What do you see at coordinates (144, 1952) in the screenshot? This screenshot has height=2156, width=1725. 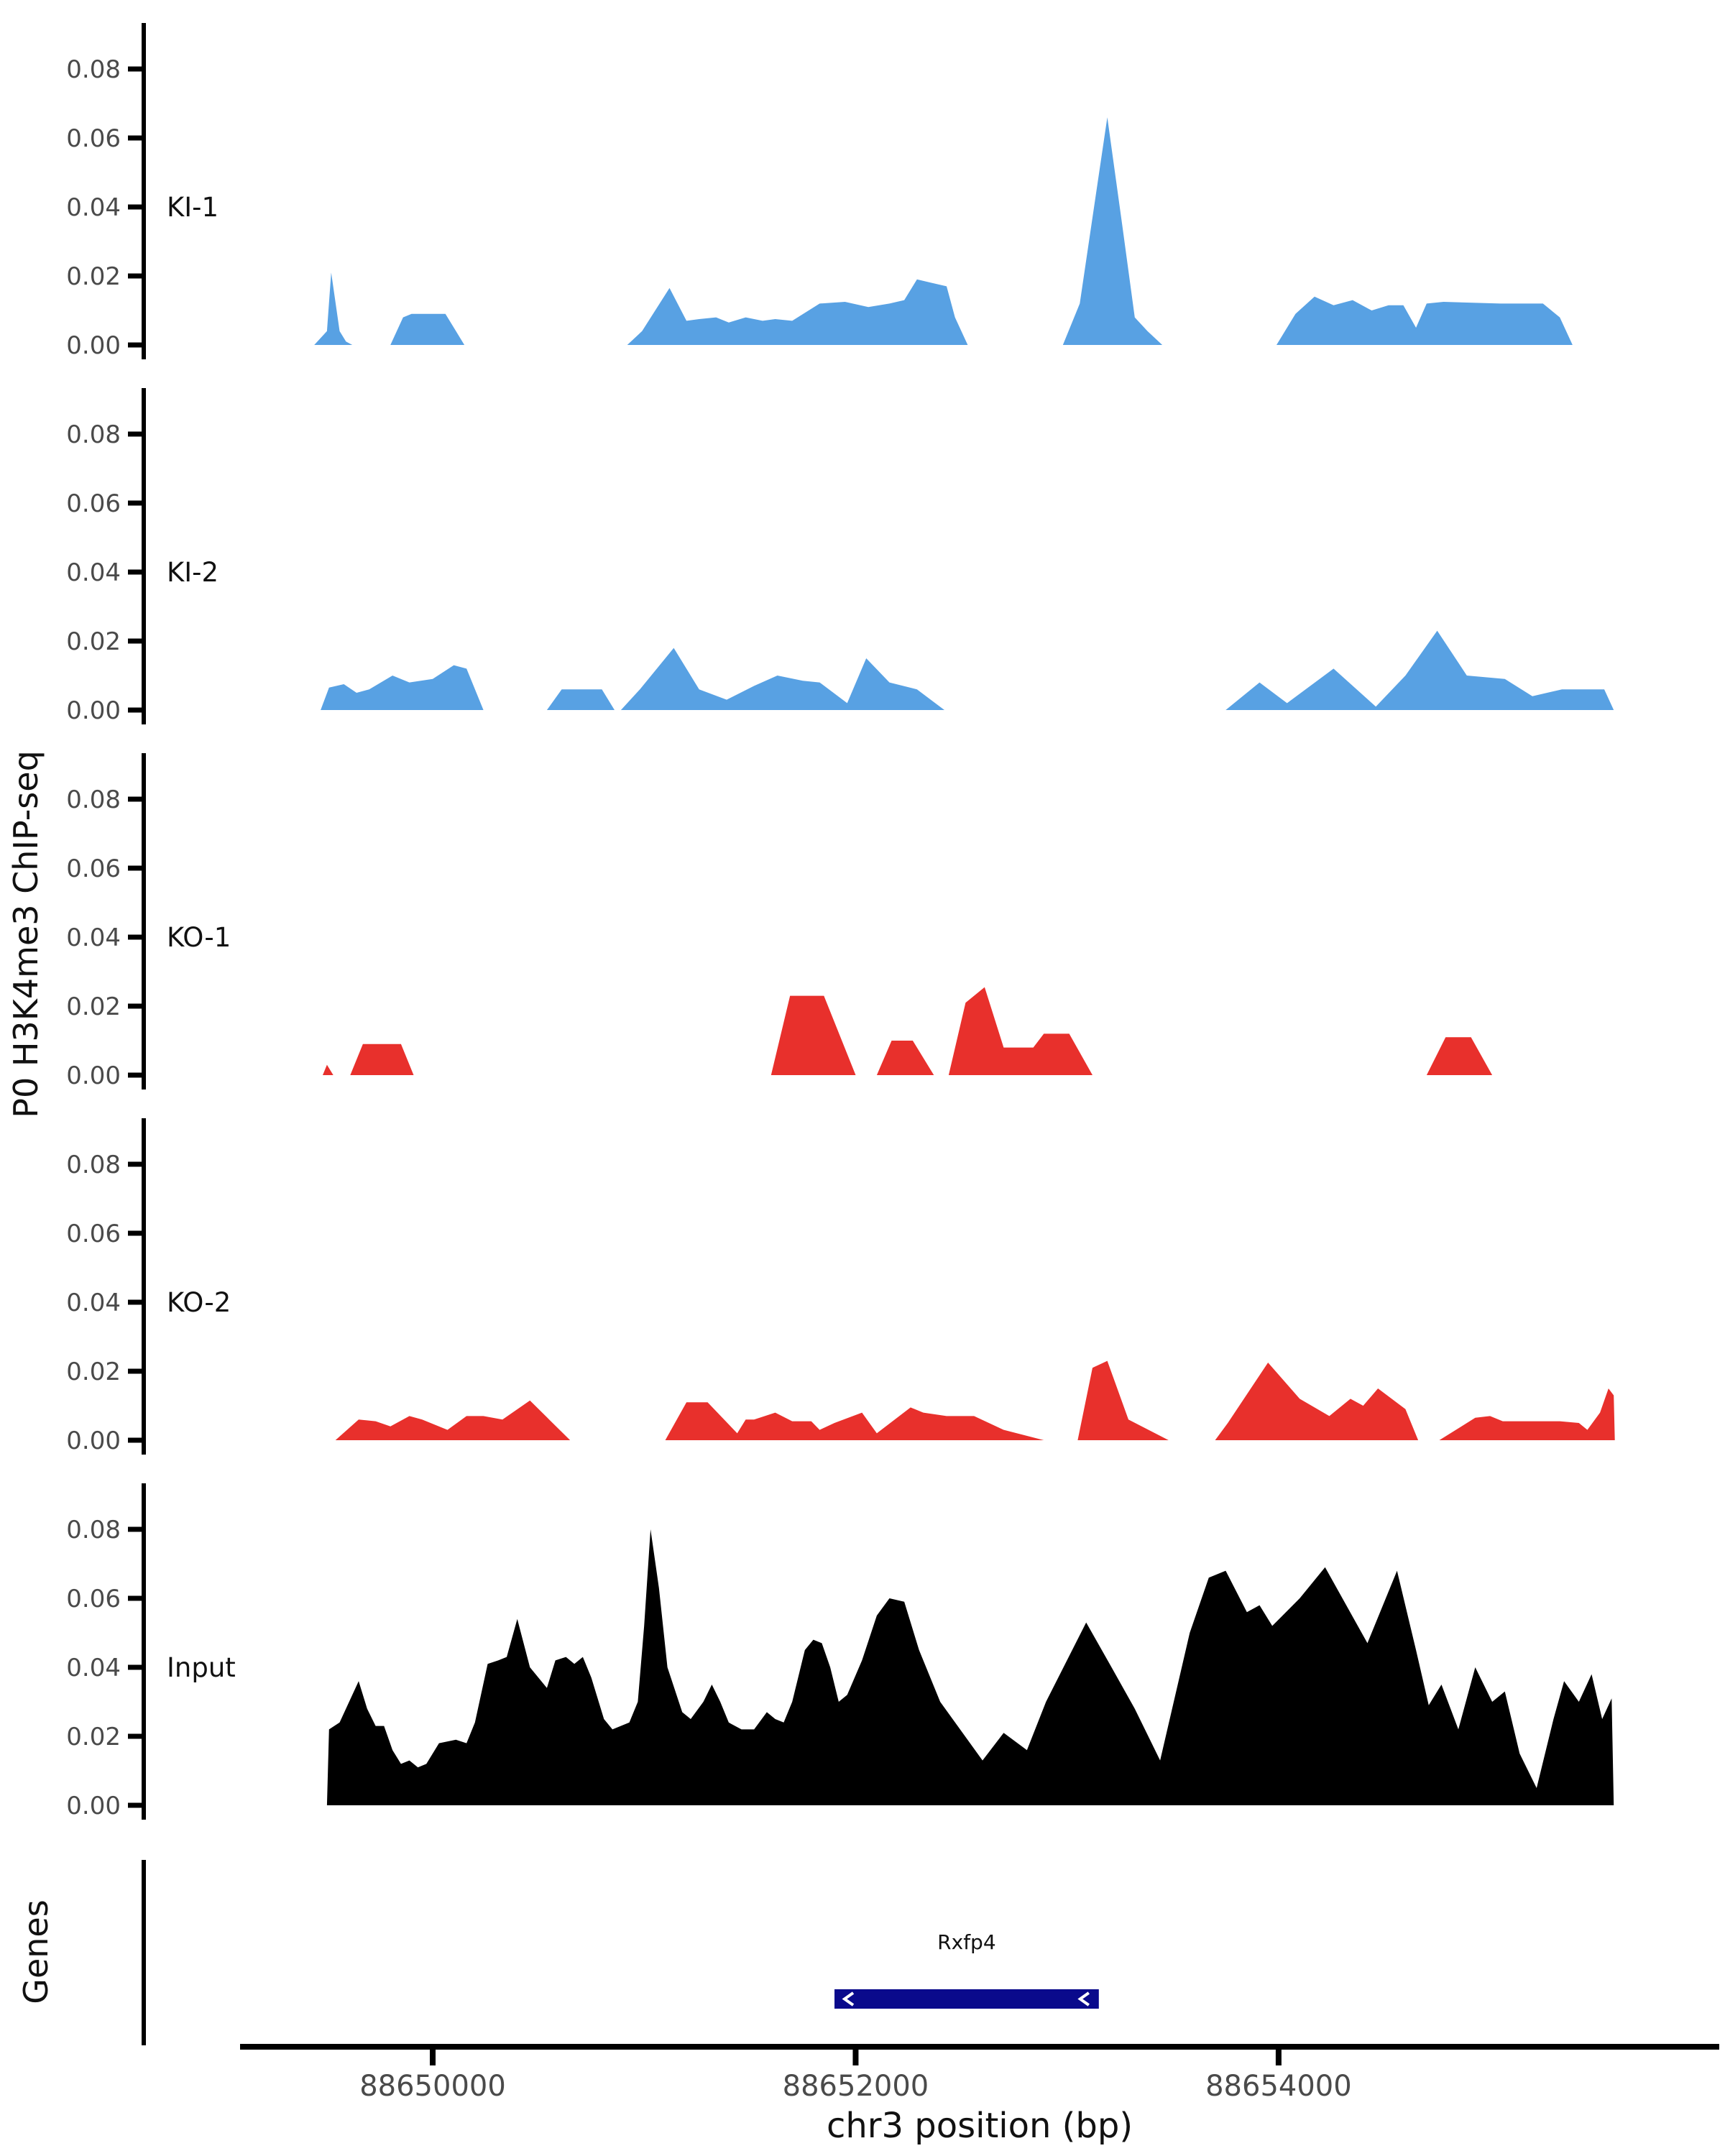 I see `genes-axis-line` at bounding box center [144, 1952].